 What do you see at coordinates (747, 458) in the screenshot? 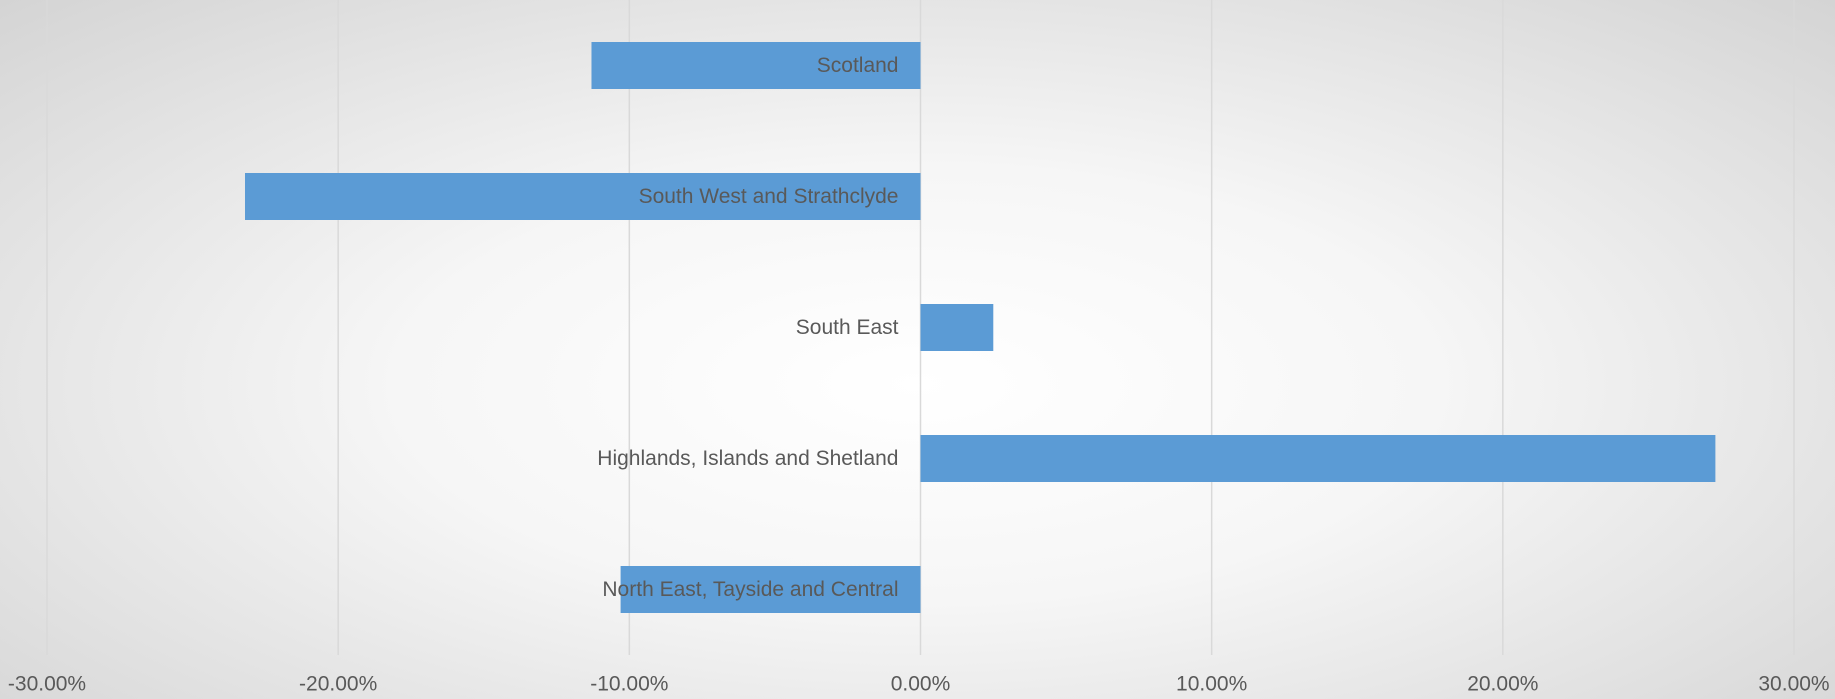
I see `category-label: Highlands, Islands and Shetland` at bounding box center [747, 458].